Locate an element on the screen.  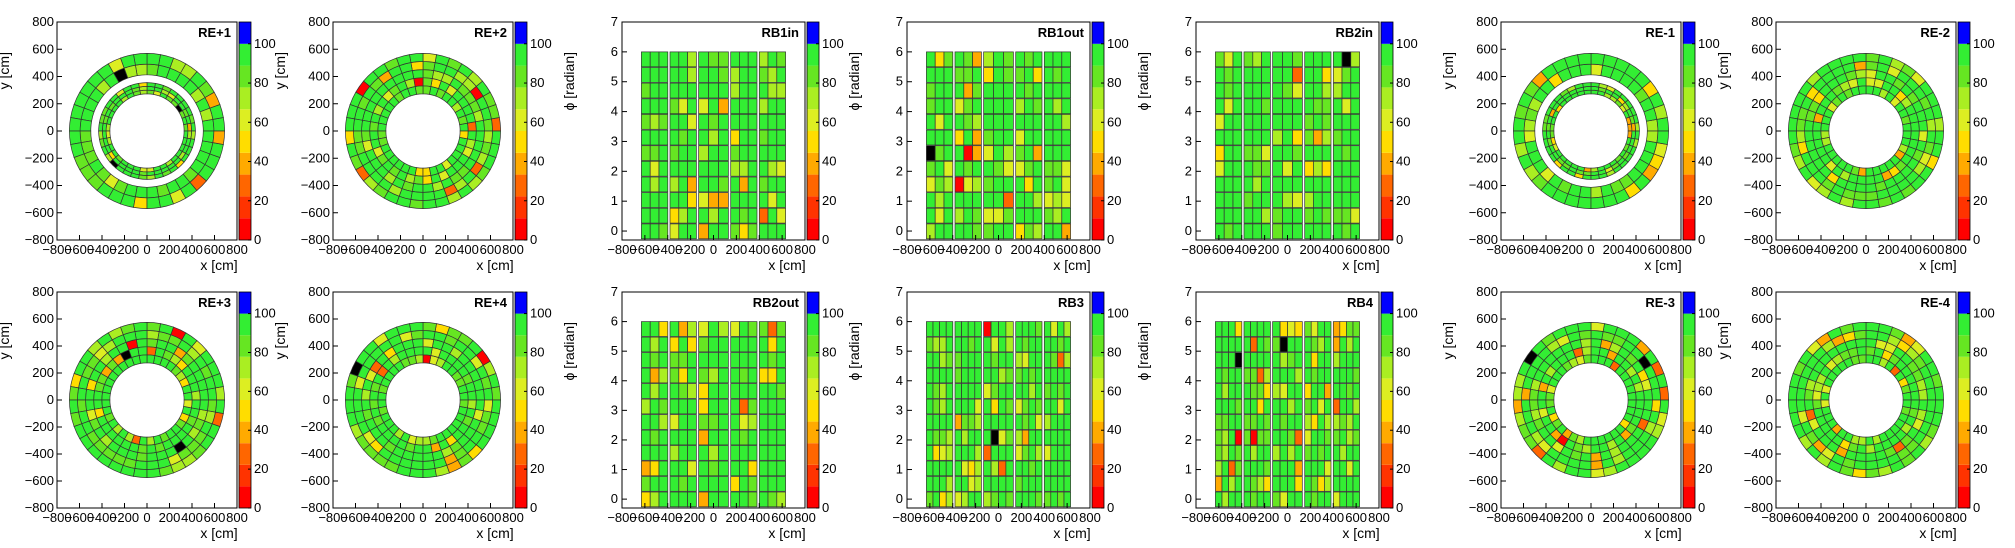
y-tick-label: −600 is located at coordinates (39, 480).